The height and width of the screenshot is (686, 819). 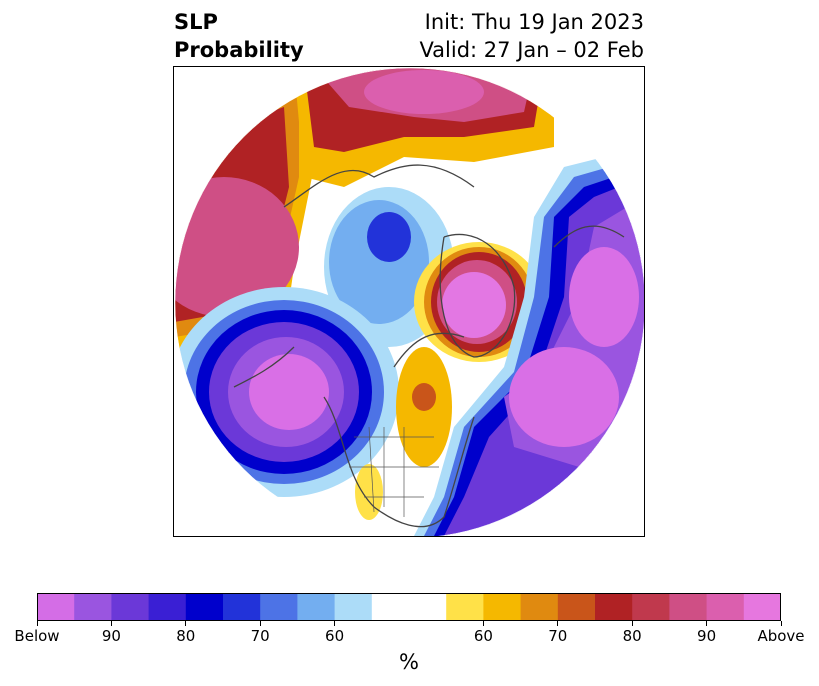 I want to click on map-title: SLP Probability, so click(x=239, y=36).